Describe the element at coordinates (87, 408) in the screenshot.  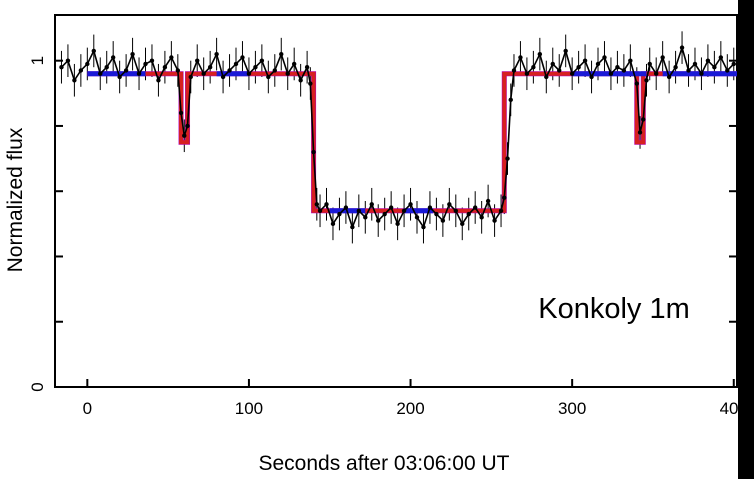
I see `x-tick-label: 0` at that location.